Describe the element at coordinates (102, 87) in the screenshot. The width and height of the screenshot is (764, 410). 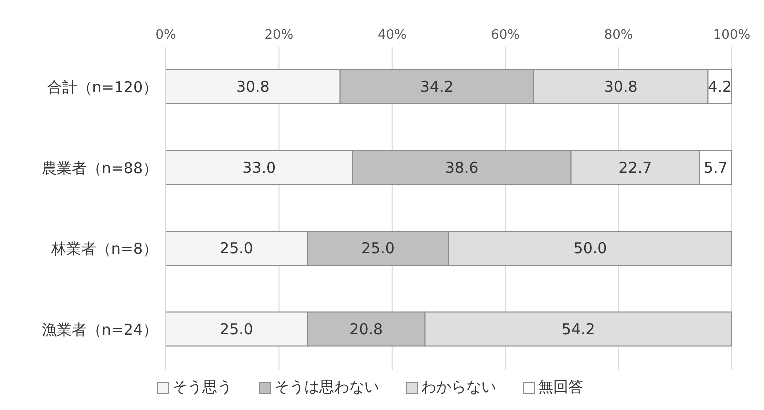
I see `y-tick-label: 合計（n=120）` at that location.